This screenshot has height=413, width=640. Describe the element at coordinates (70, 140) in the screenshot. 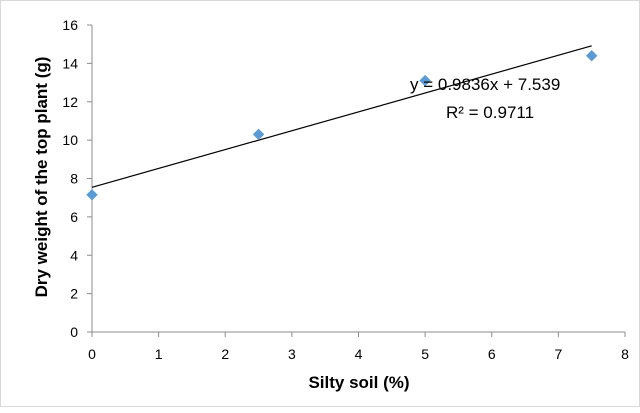

I see `y-tick-label: 10` at that location.